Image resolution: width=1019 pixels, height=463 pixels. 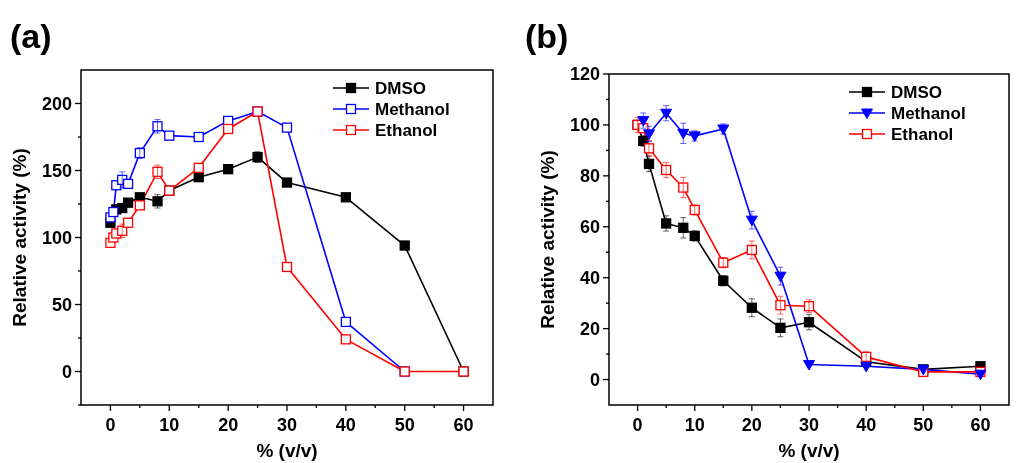 What do you see at coordinates (31, 36) in the screenshot?
I see `chart-title: (a)` at bounding box center [31, 36].